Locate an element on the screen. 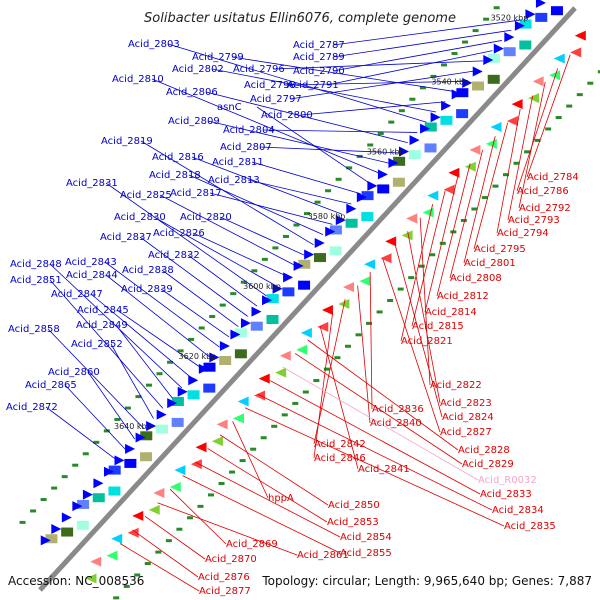 The height and width of the screenshot is (600, 600). forward-gene-label: Acid_2796 is located at coordinates (259, 69).